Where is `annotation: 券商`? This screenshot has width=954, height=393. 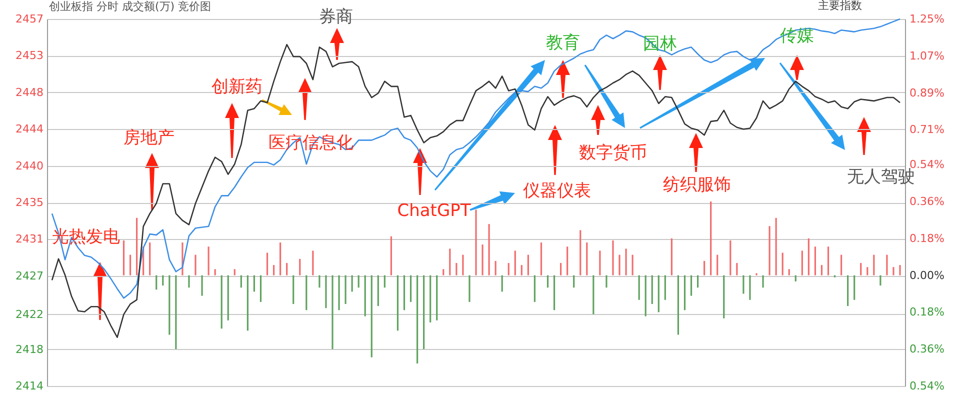 annotation: 券商 is located at coordinates (336, 17).